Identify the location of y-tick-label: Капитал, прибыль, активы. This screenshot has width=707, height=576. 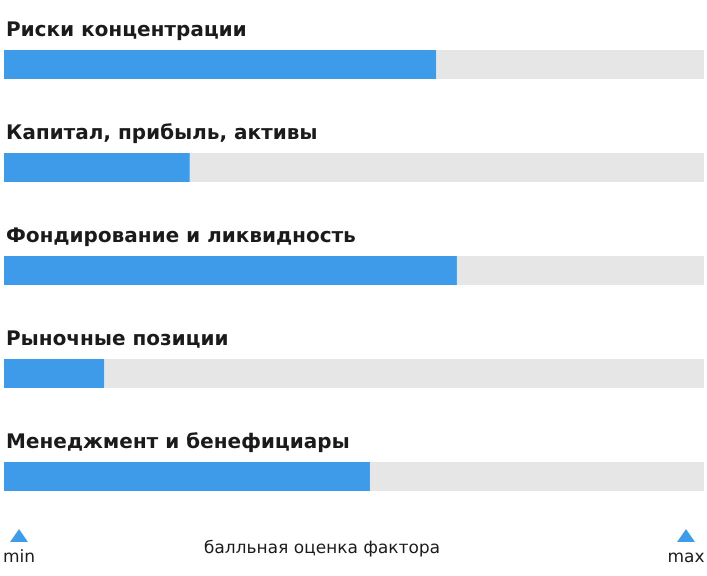
(162, 132).